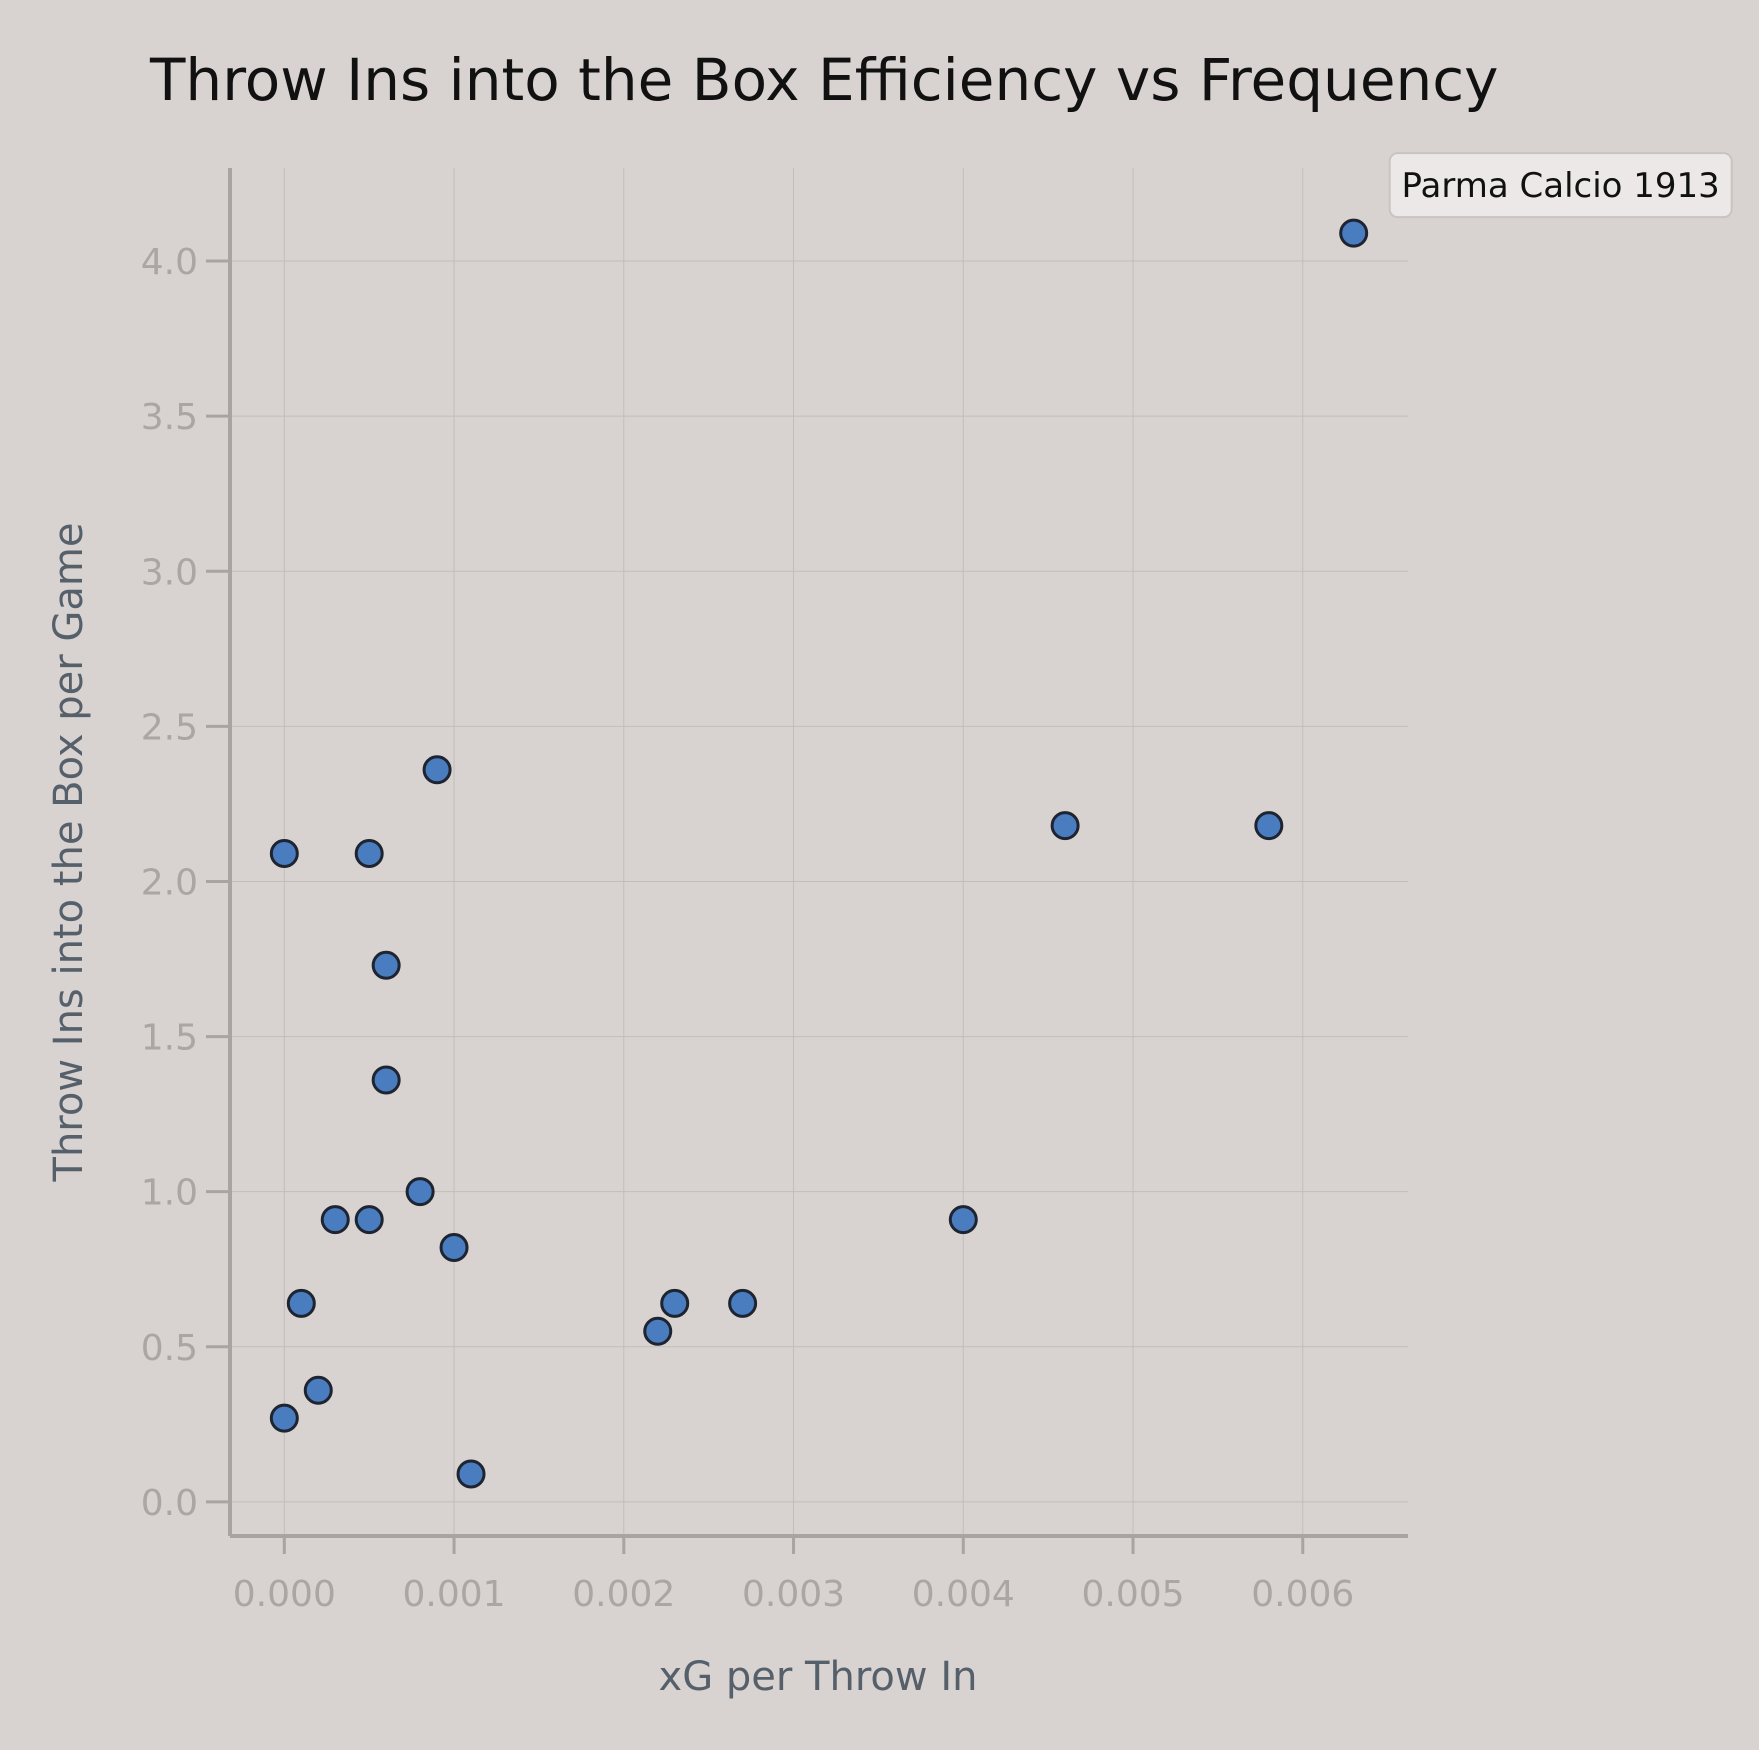  I want to click on y-tick-label: 2.5, so click(169, 727).